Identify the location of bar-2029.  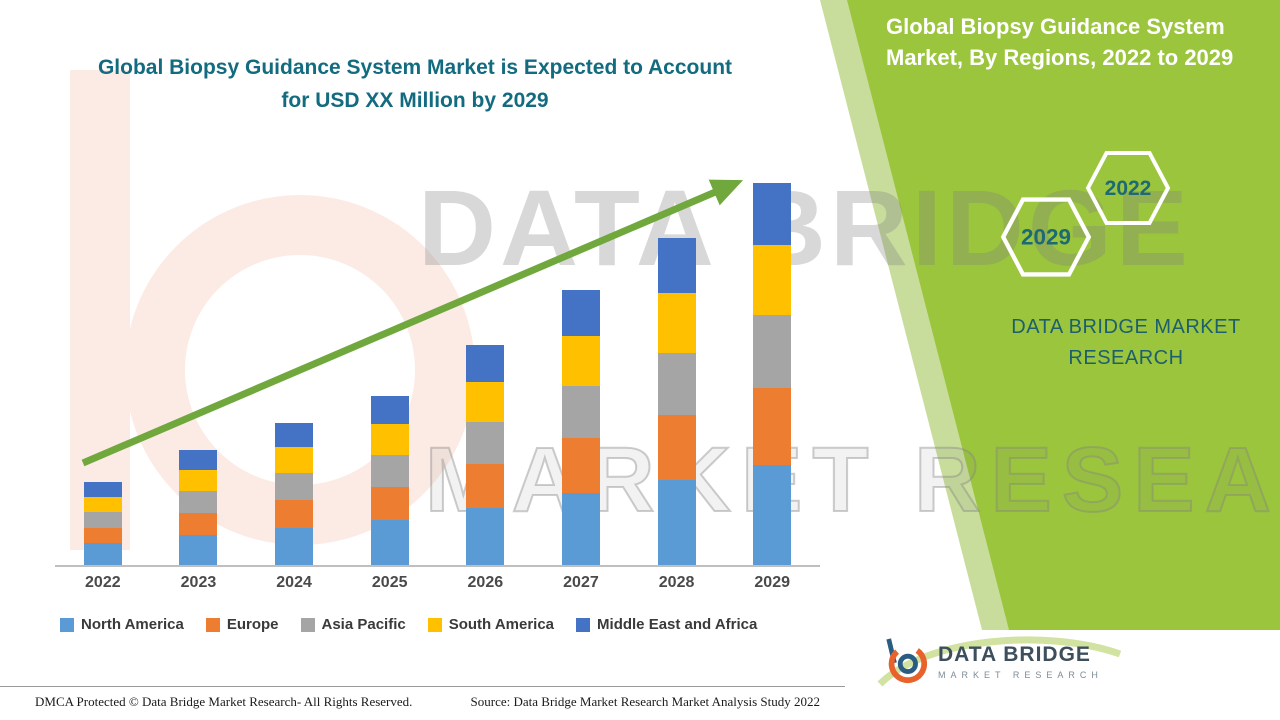
(772, 374).